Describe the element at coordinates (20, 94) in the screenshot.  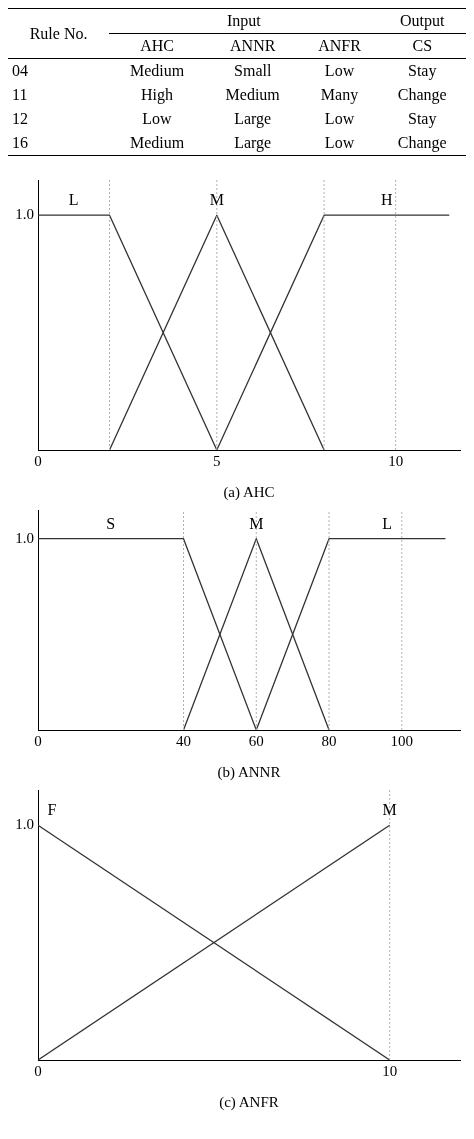
I see `category-label: 11` at that location.